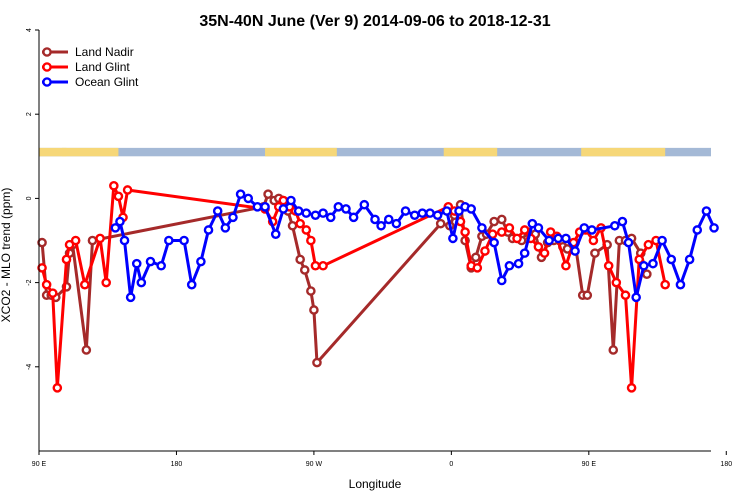  I want to click on x-tick-label: 90 W, so click(314, 464).